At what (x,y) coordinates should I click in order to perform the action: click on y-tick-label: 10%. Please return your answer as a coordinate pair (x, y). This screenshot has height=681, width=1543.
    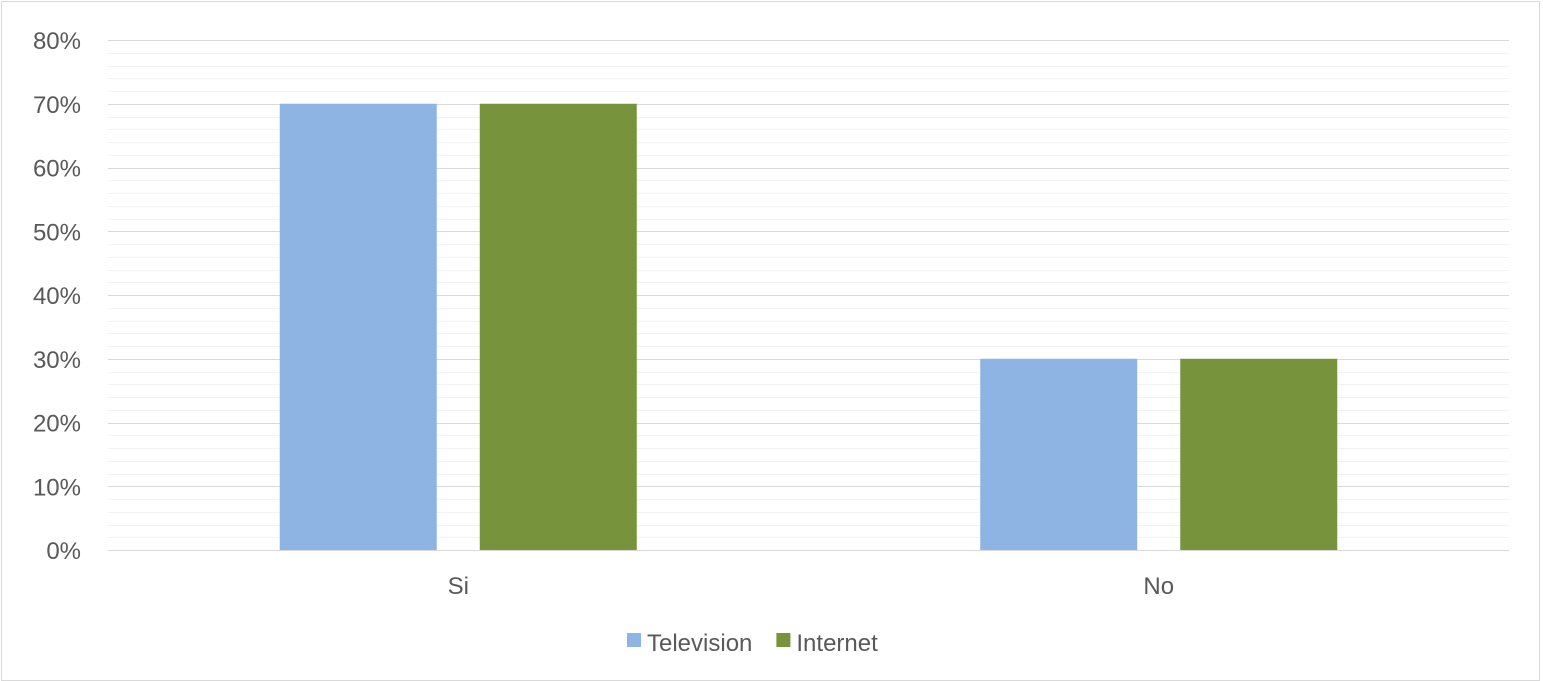
    Looking at the image, I should click on (57, 487).